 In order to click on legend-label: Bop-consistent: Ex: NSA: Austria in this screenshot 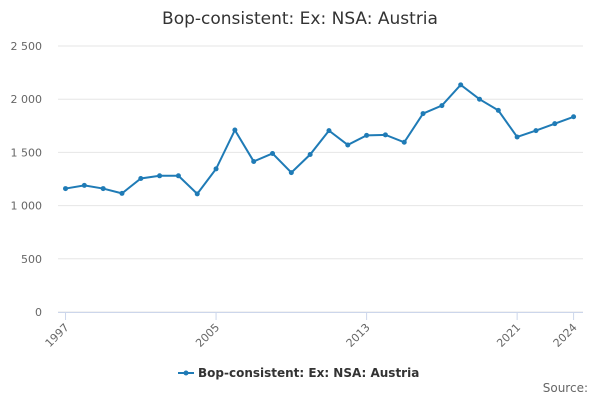, I will do `click(308, 373)`.